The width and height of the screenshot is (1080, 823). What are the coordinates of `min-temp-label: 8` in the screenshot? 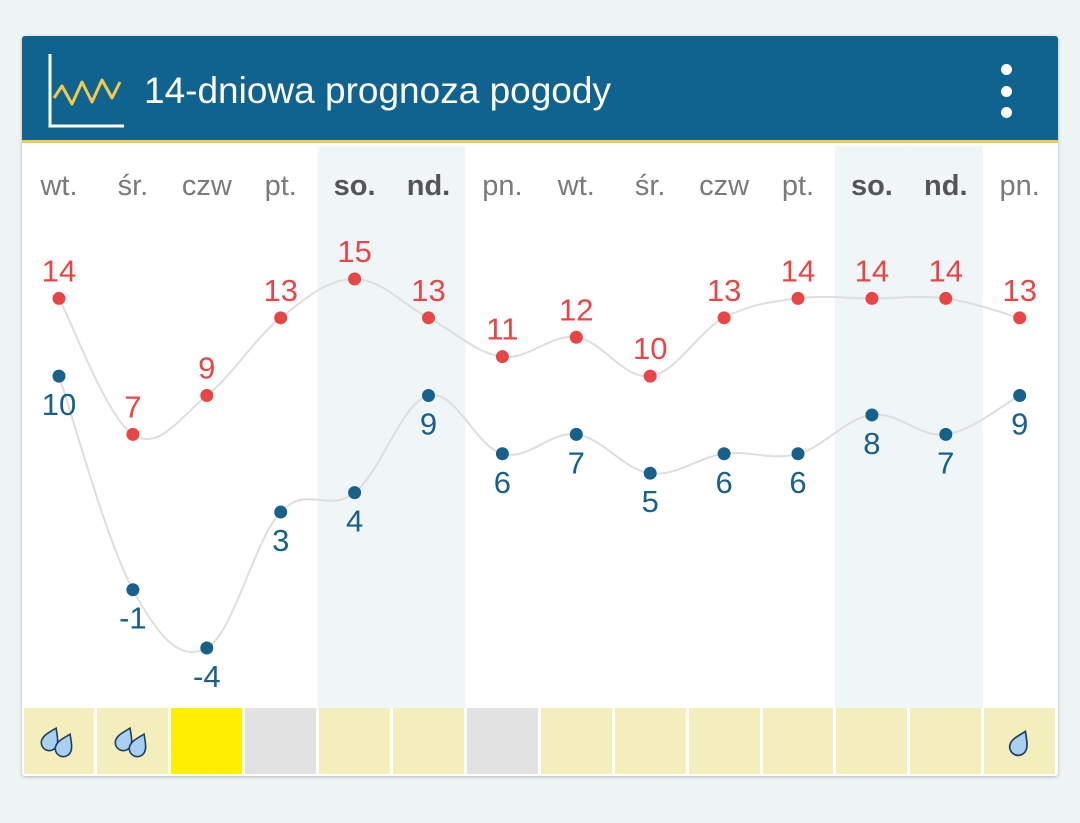 It's located at (871, 443).